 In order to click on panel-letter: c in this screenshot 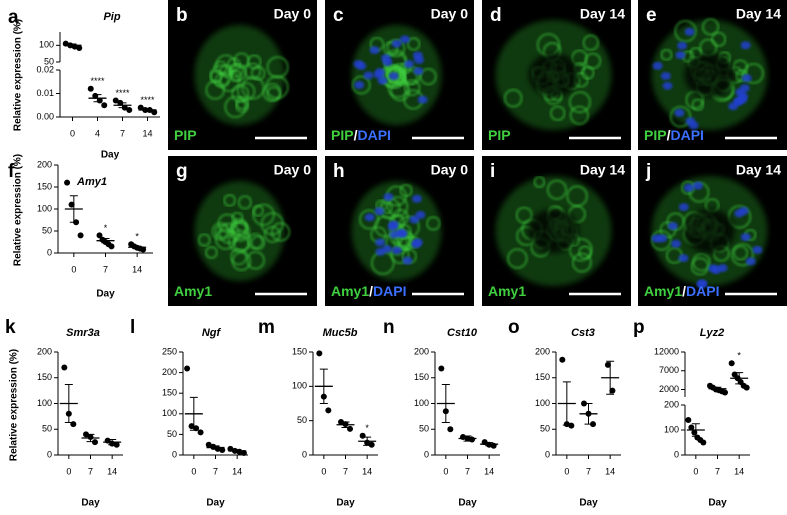, I will do `click(338, 15)`.